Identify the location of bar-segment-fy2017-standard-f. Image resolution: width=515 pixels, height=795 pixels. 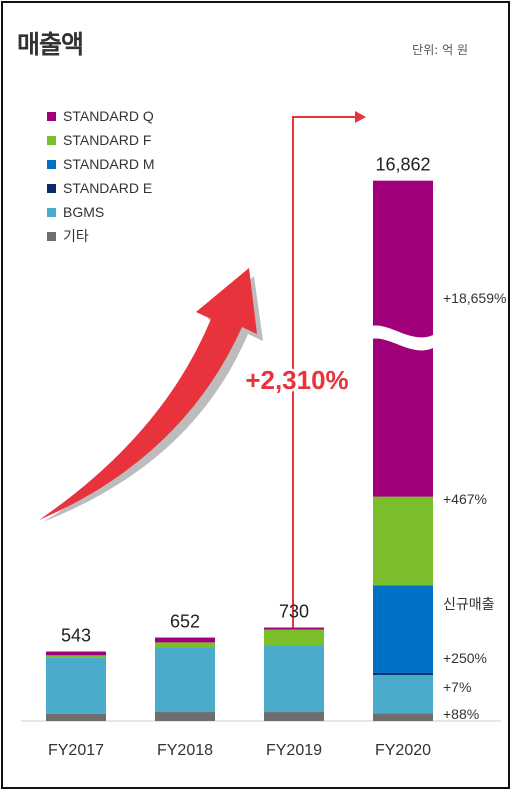
(76, 656).